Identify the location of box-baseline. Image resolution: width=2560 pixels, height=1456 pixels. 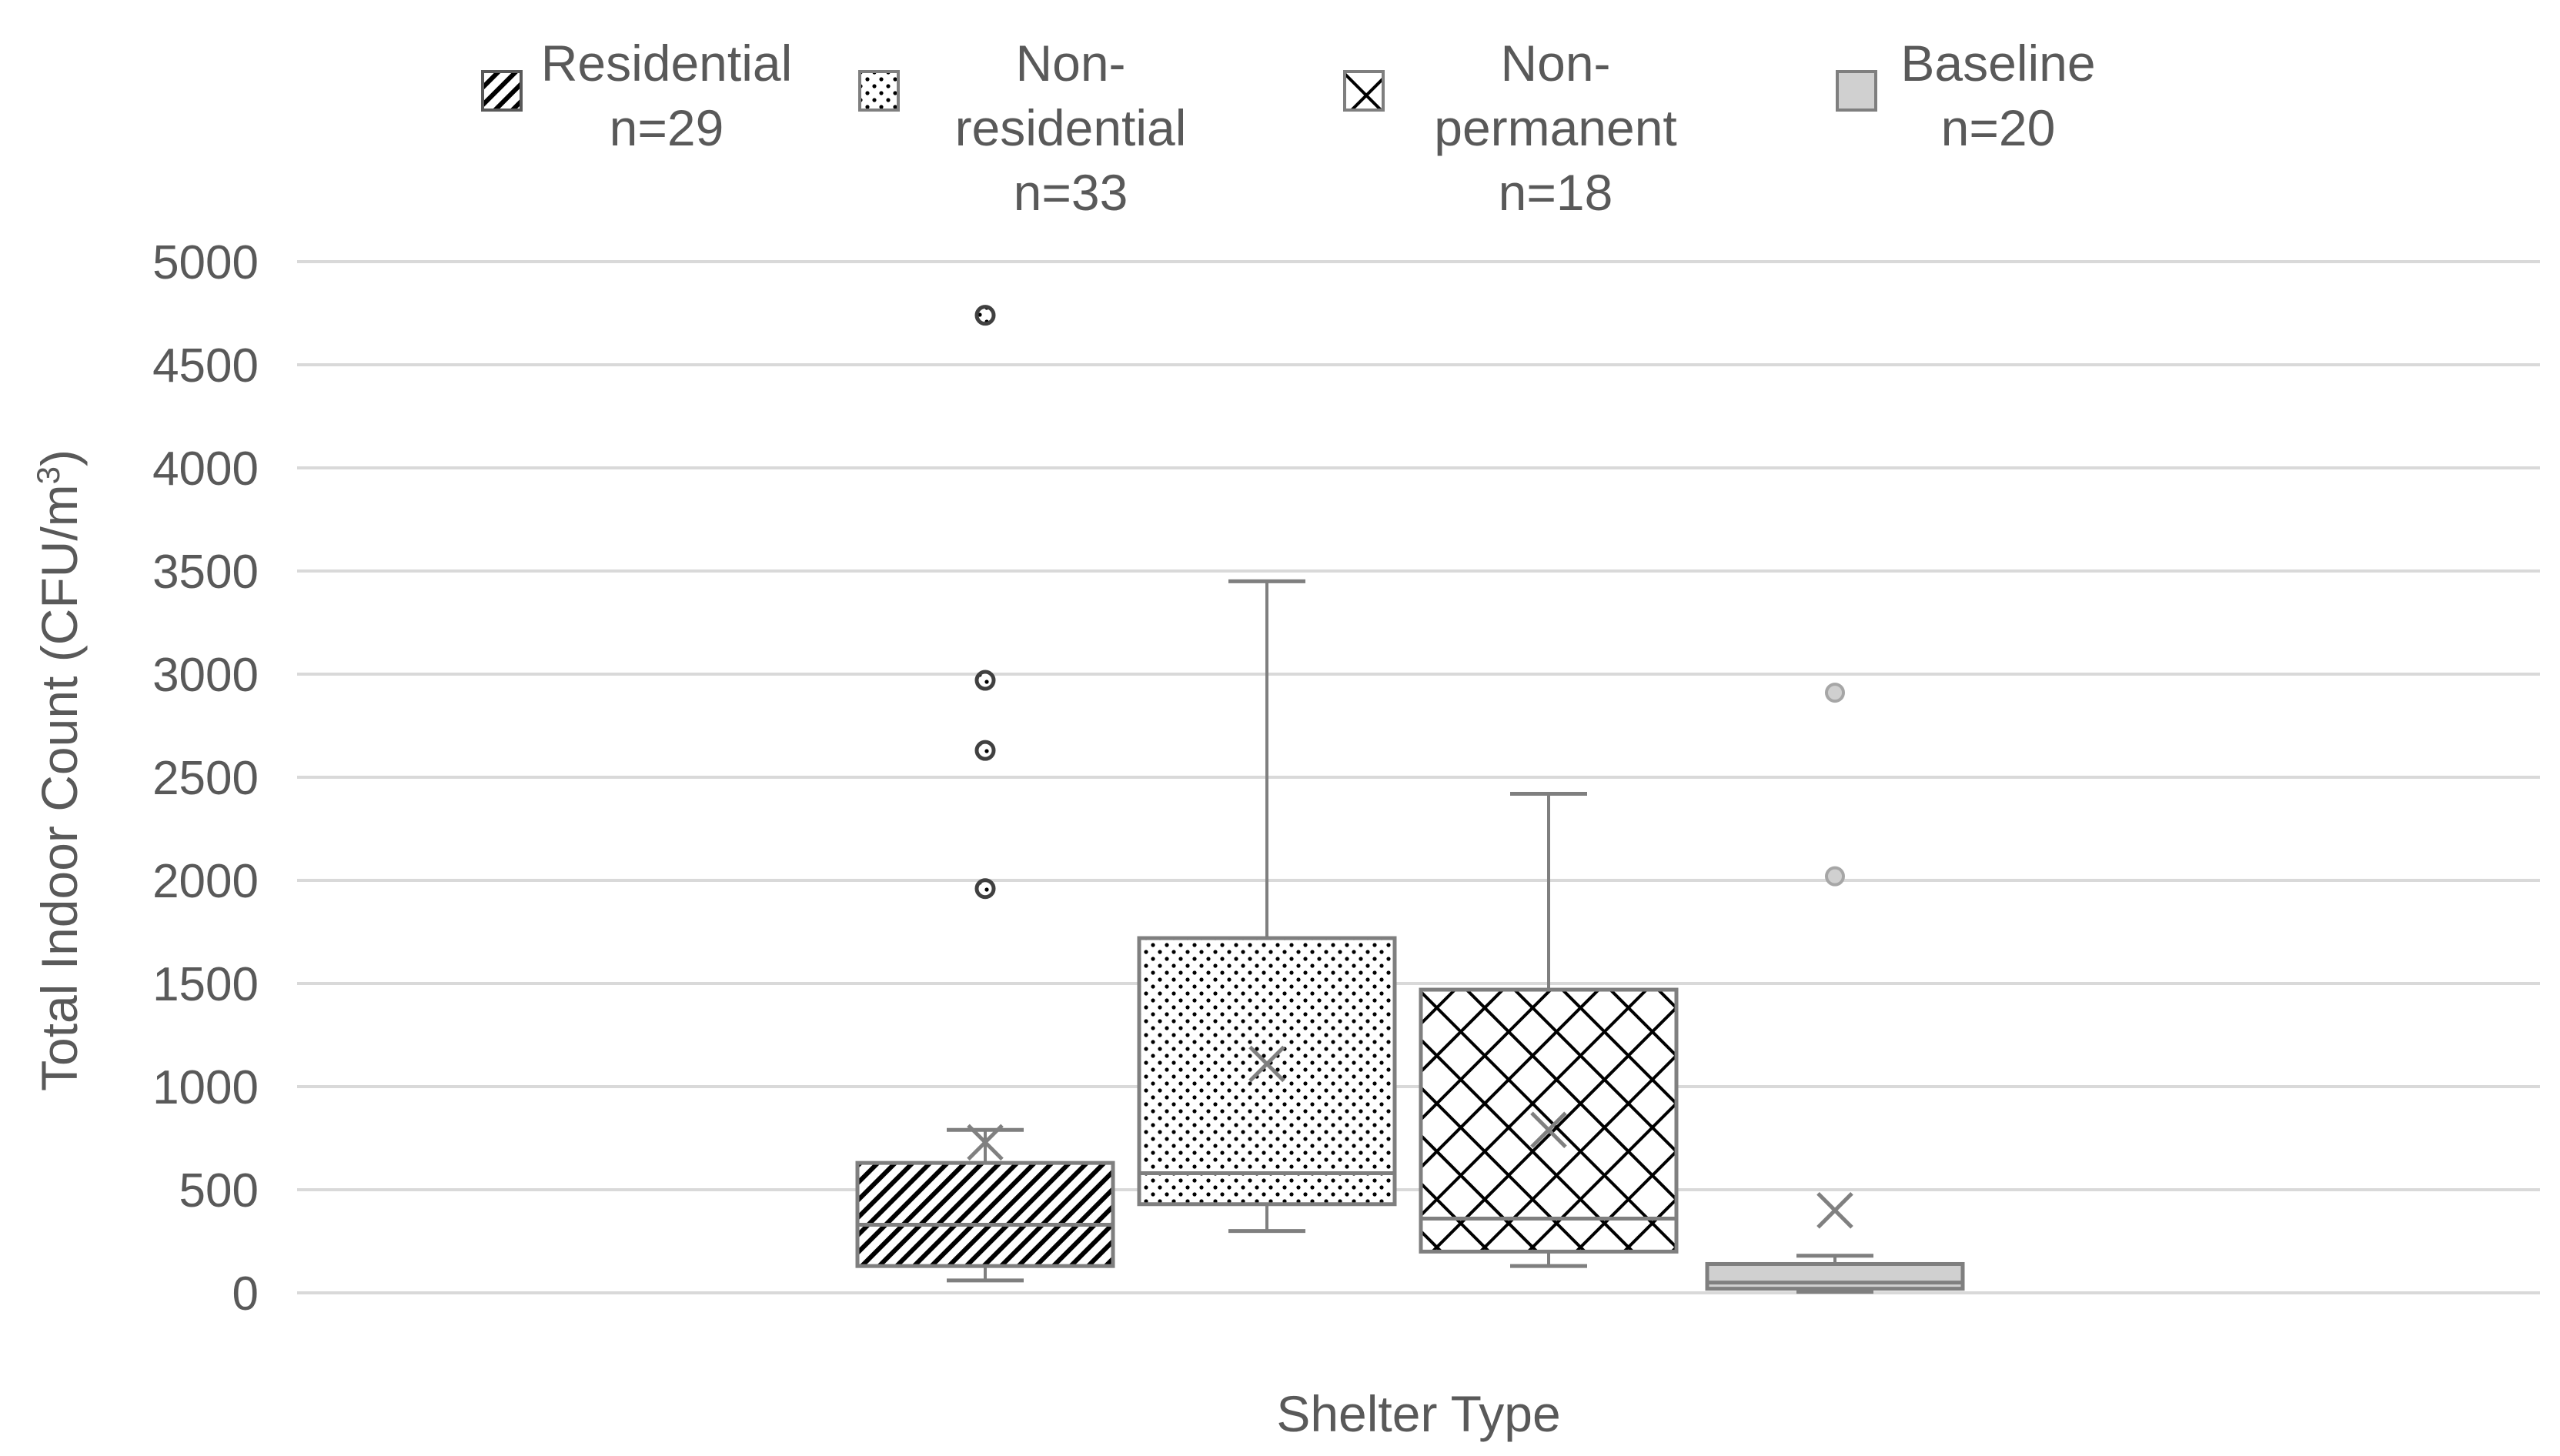
(1835, 989).